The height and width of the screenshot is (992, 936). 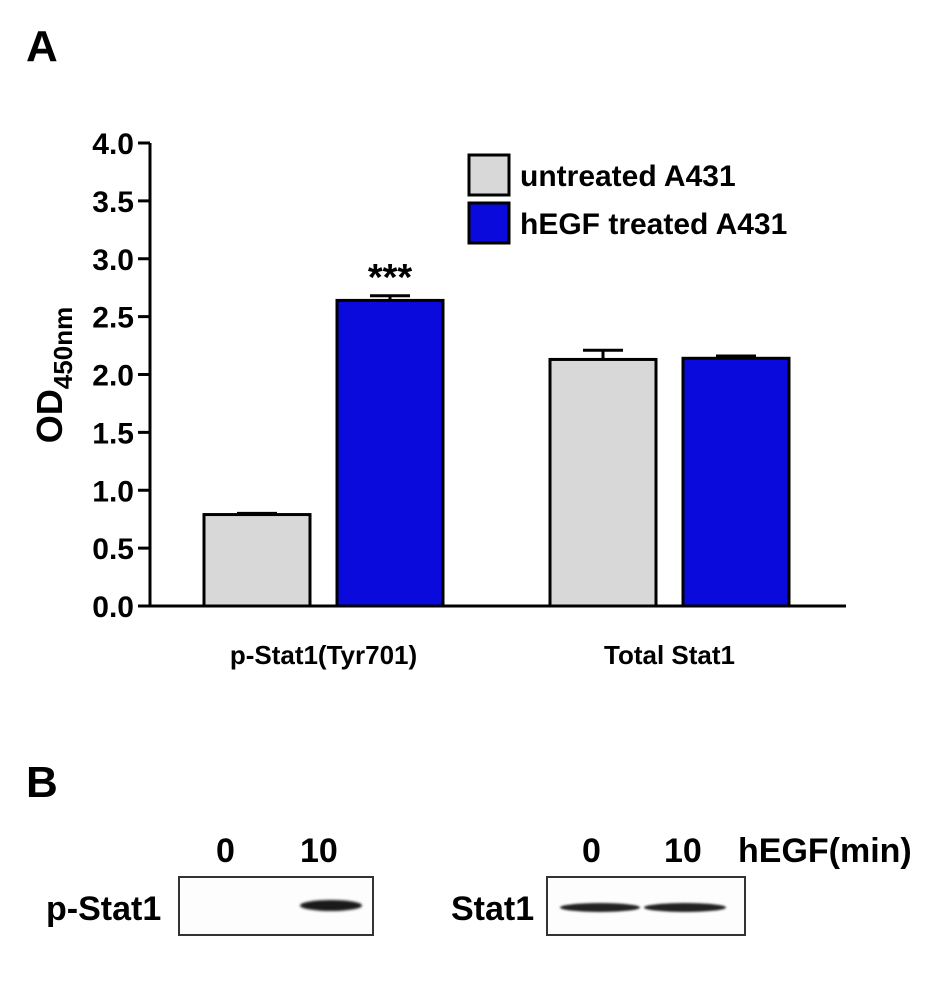 I want to click on x-category-label: Total Stat1, so click(x=669, y=655).